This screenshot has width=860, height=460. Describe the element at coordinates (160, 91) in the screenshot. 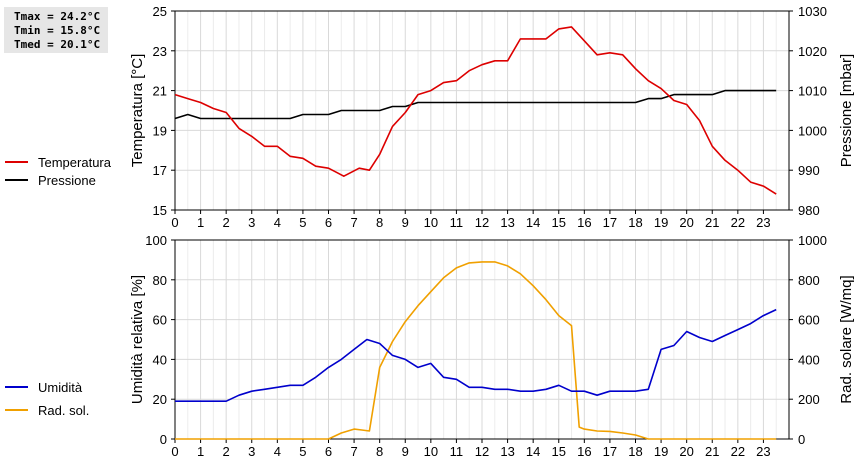

I see `y-tick-label: 21` at that location.